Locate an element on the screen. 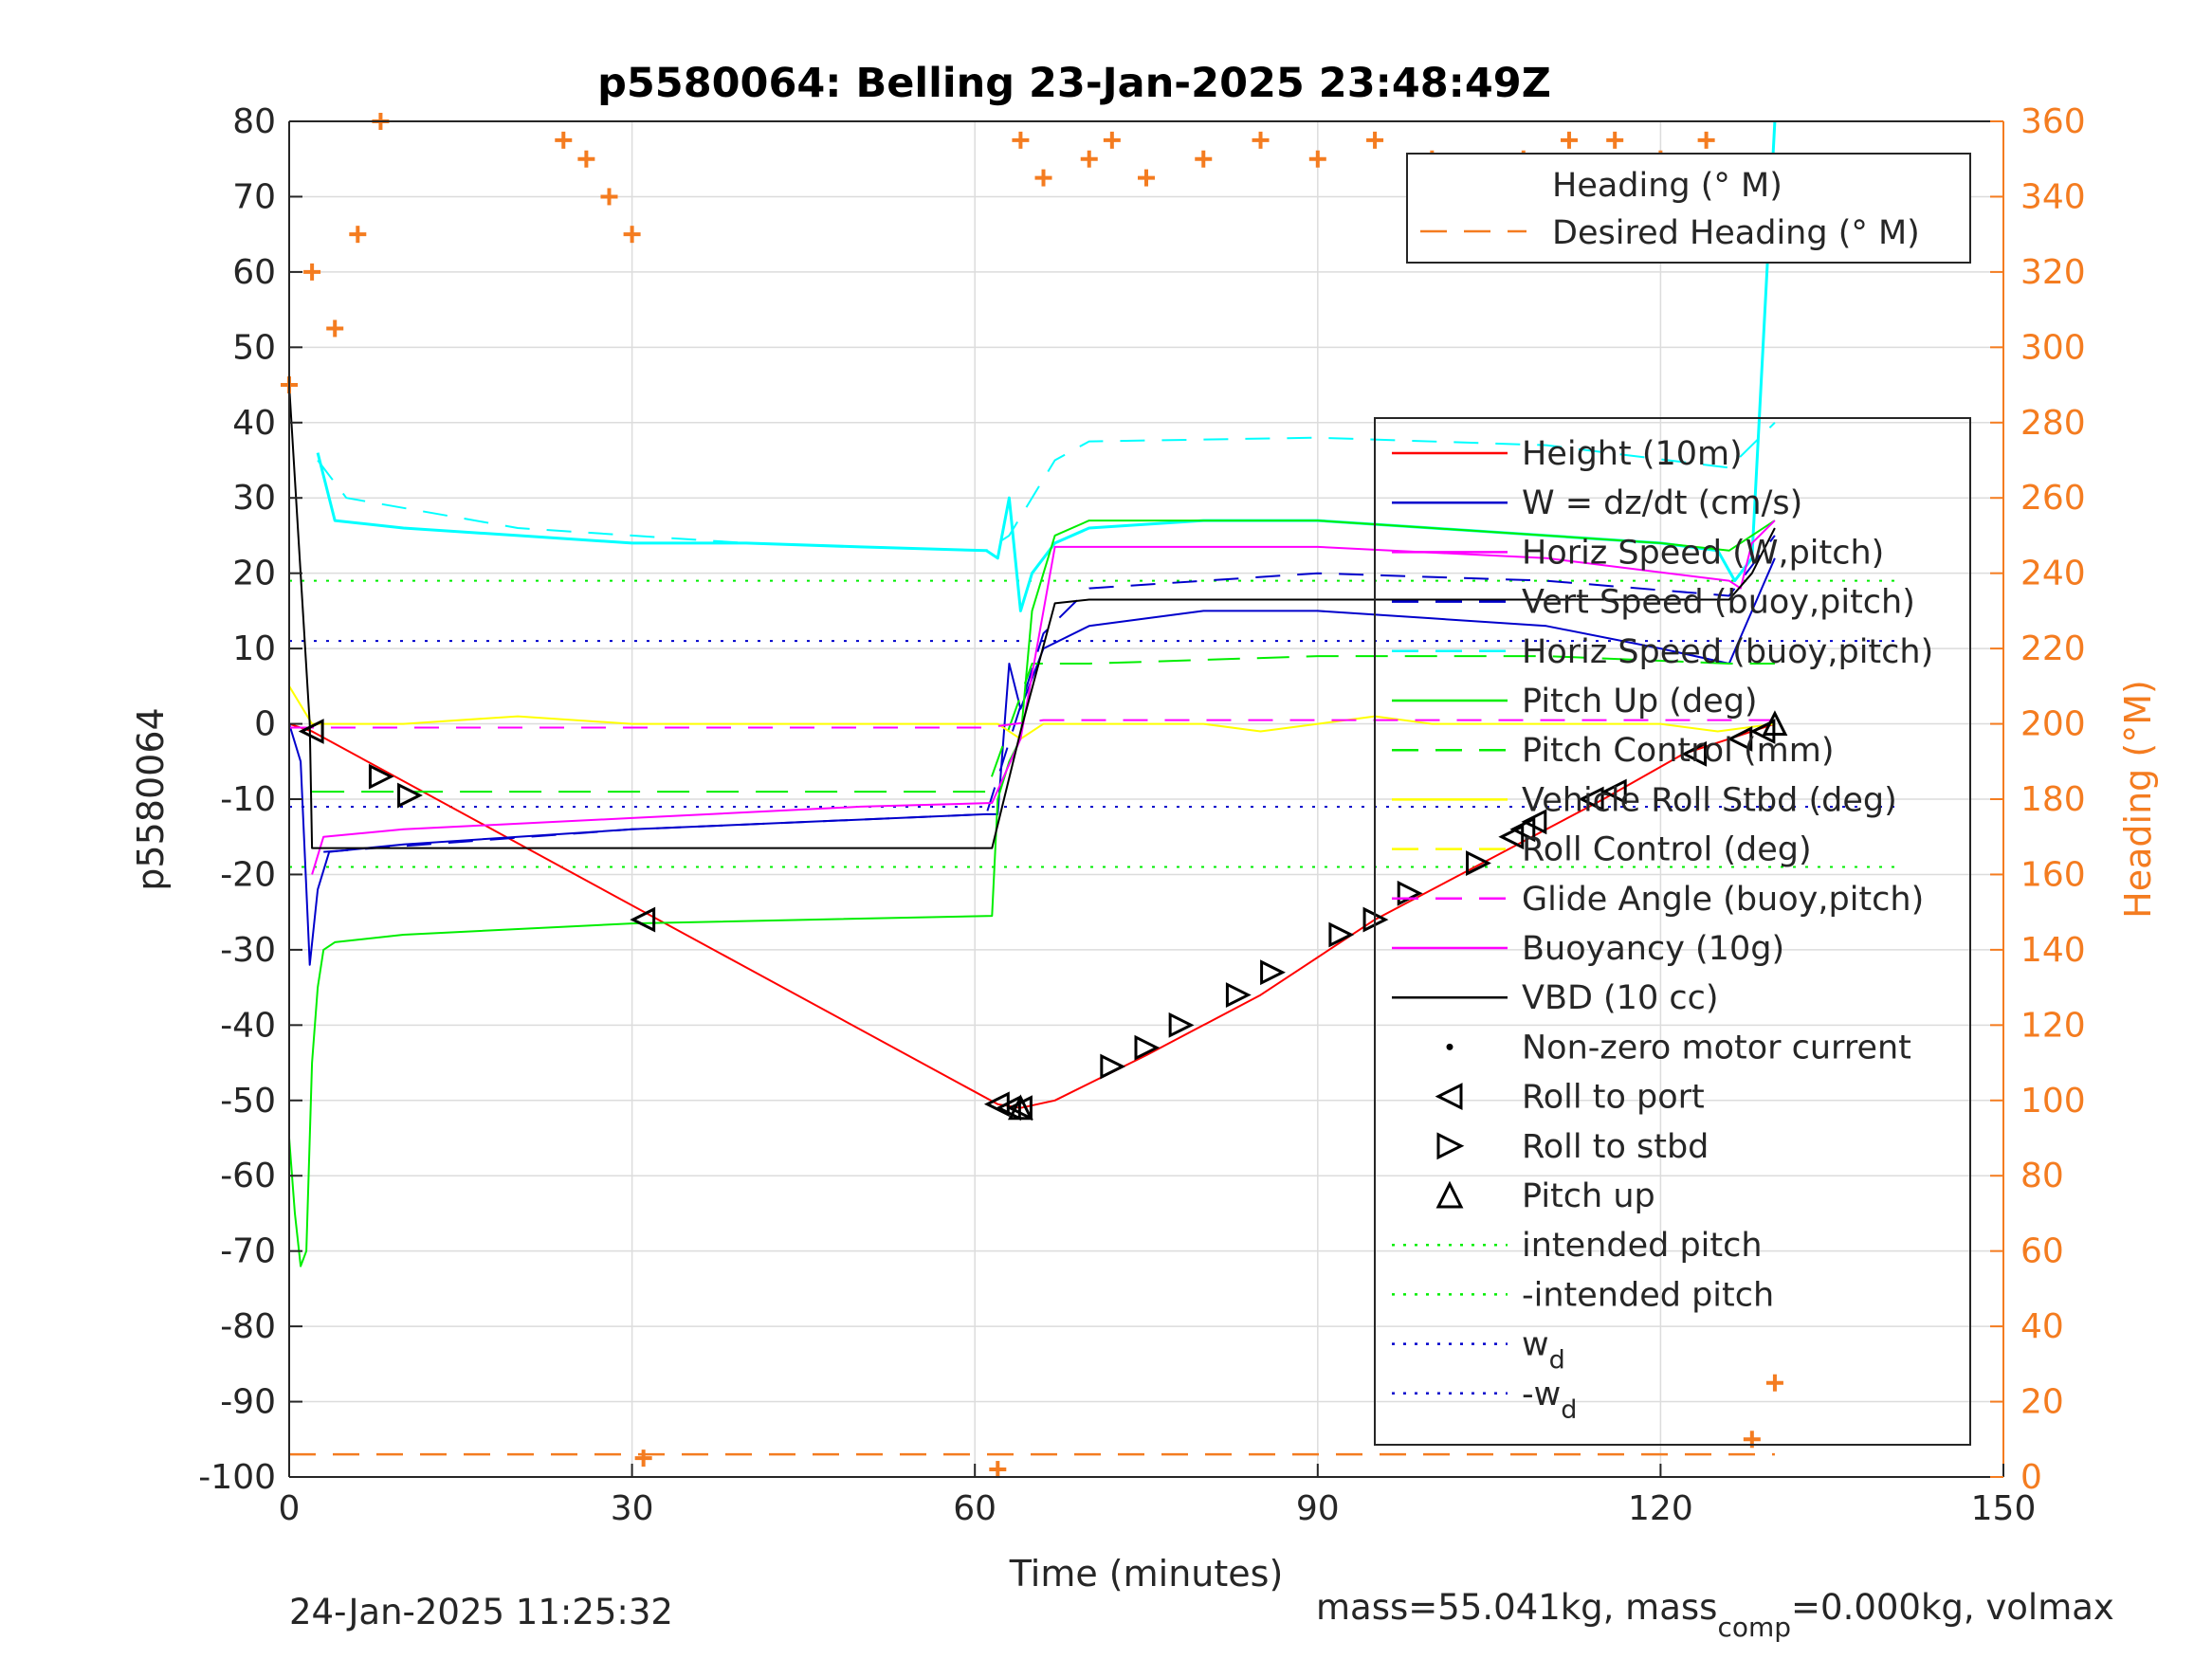  y-tick-label-1: 70 is located at coordinates (254, 196).